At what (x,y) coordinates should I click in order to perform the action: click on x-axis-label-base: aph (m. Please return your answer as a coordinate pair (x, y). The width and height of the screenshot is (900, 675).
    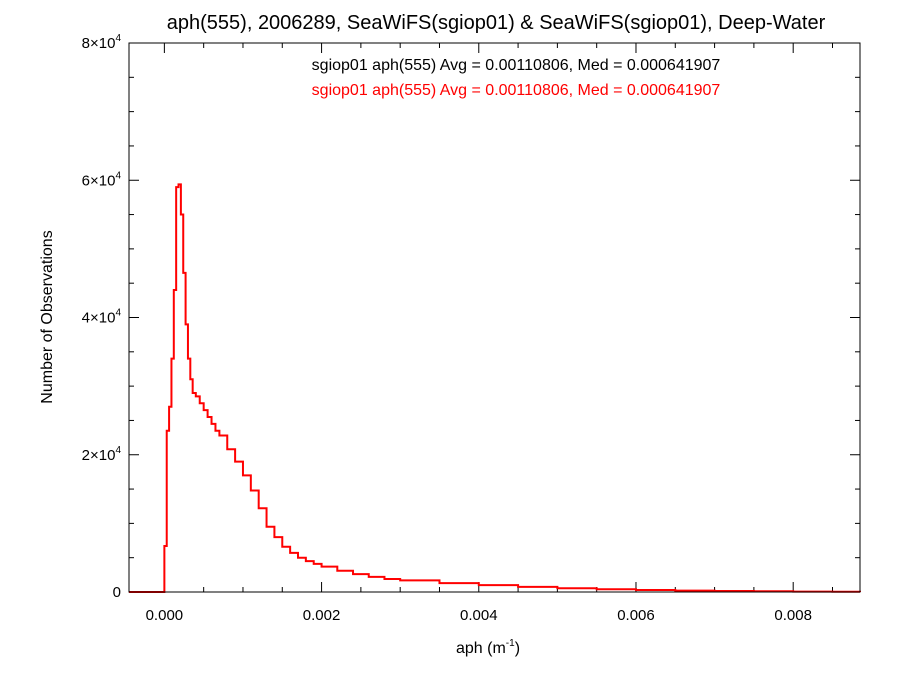
    Looking at the image, I should click on (481, 648).